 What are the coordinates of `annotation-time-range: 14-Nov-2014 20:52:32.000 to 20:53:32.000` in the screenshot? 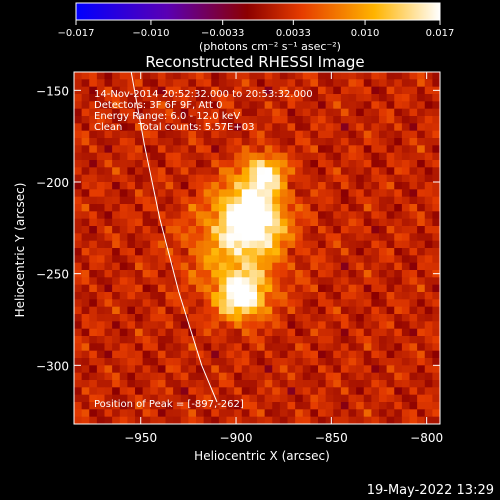 It's located at (203, 94).